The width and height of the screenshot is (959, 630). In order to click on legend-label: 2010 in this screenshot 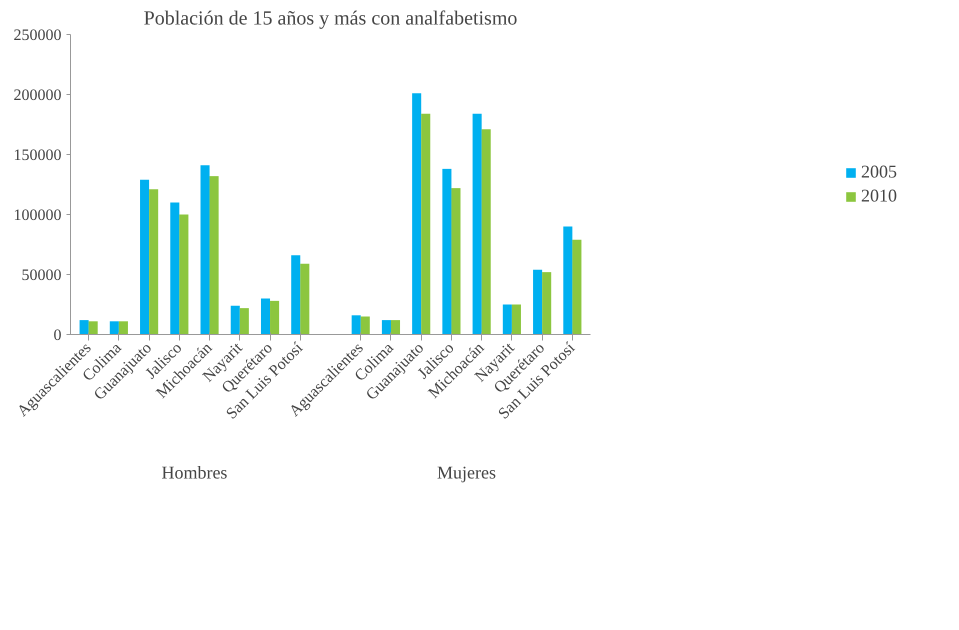, I will do `click(879, 196)`.